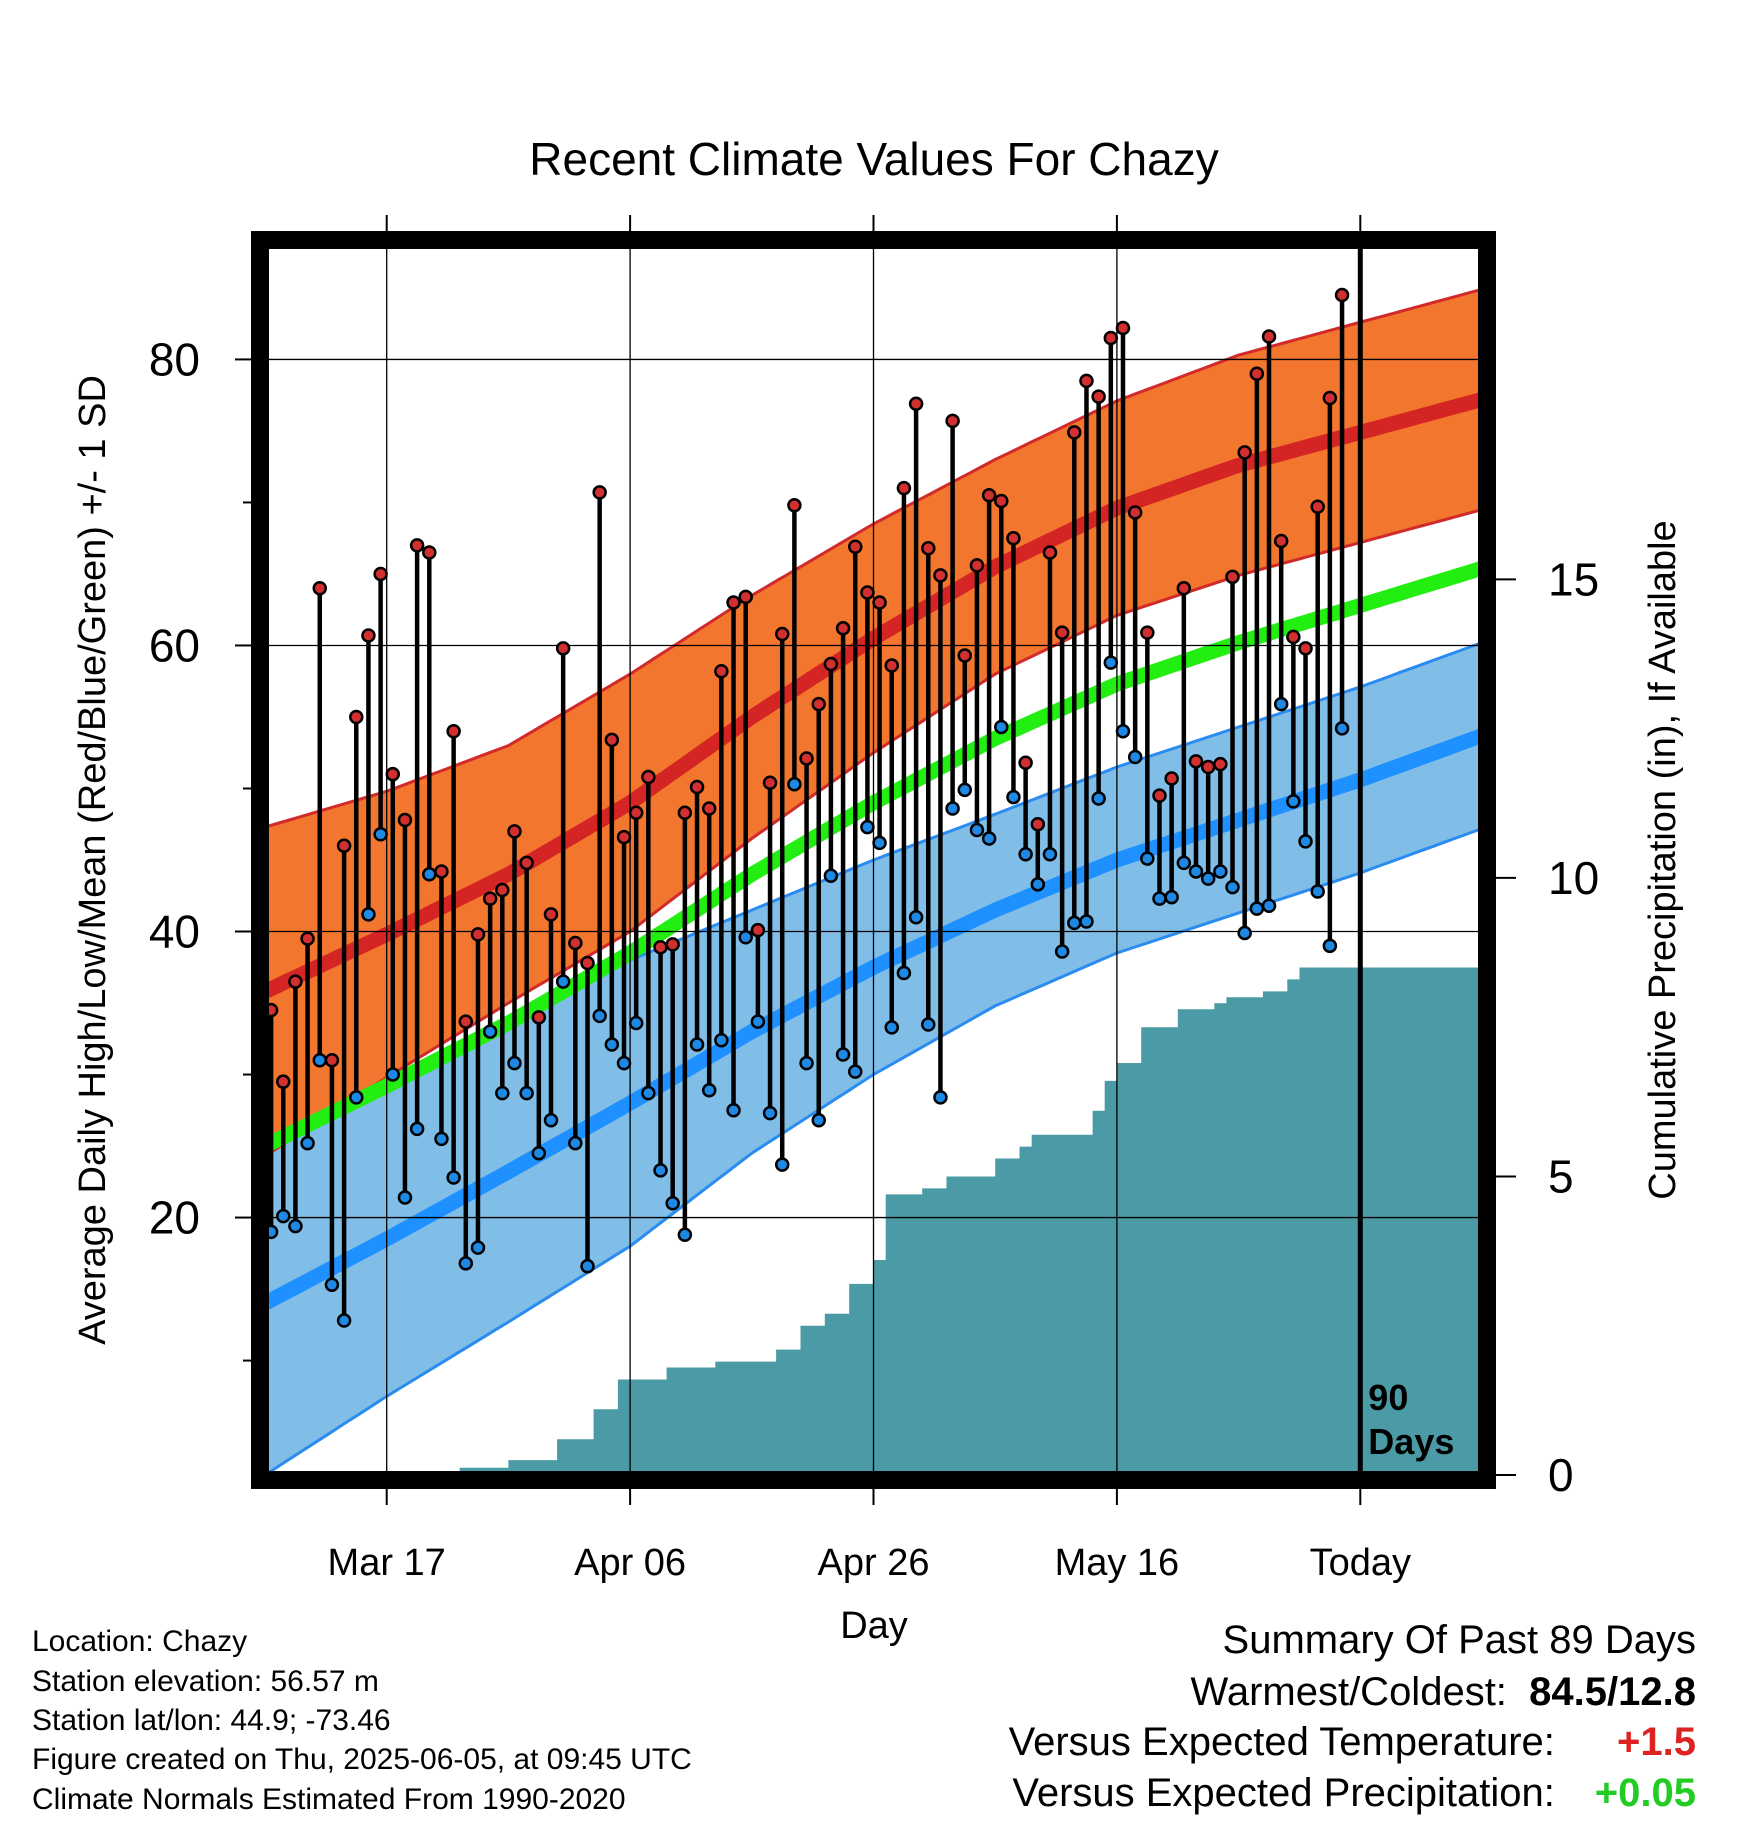  Describe the element at coordinates (1352, 1742) in the screenshot. I see `summary-temp: Versus Expected Temperature: +1.5` at that location.